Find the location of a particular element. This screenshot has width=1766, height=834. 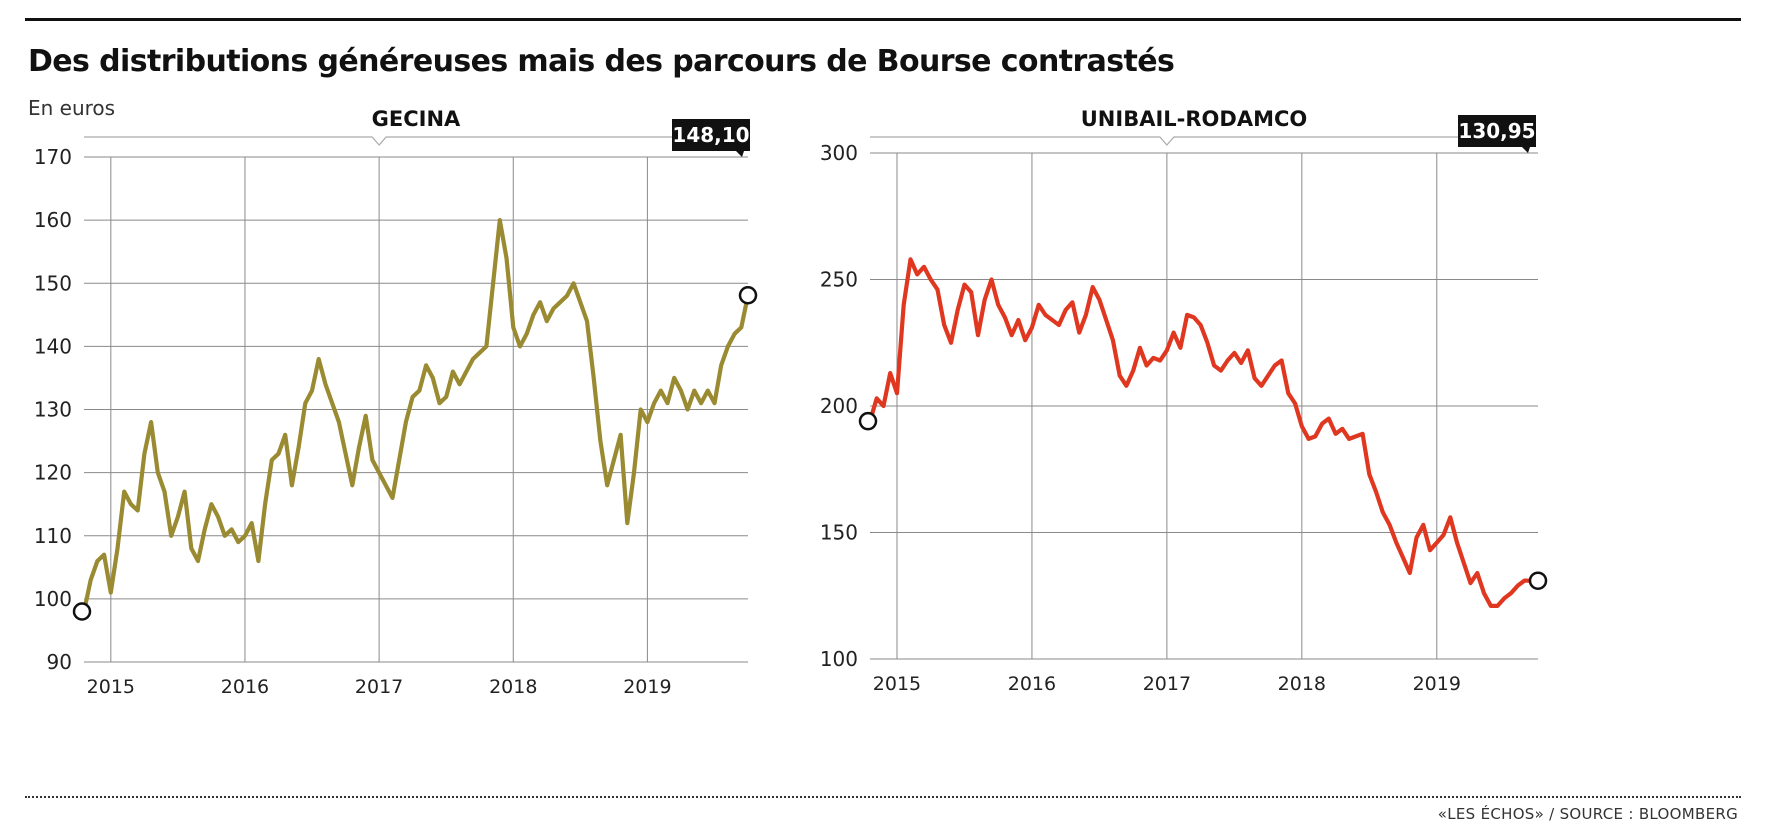

y-tick-label: 110 is located at coordinates (53, 536).